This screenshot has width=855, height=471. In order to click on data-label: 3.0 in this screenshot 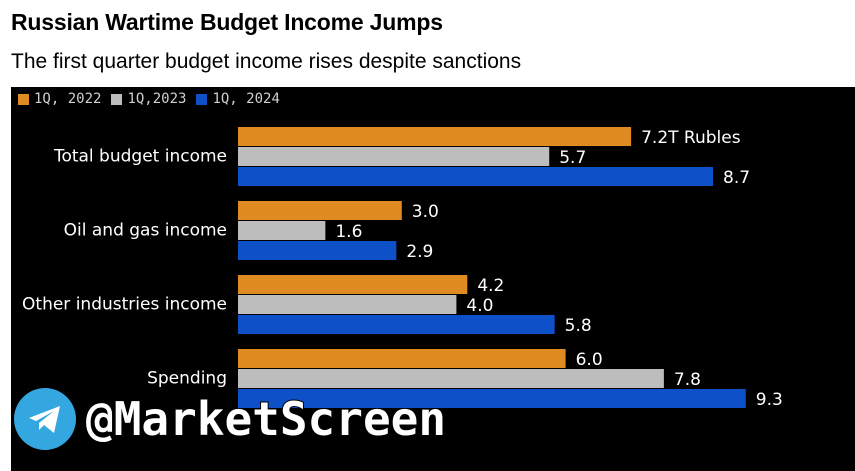, I will do `click(425, 212)`.